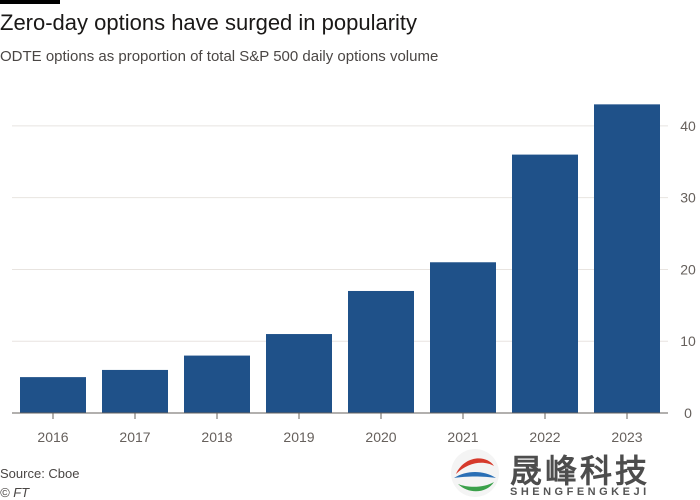 Image resolution: width=700 pixels, height=500 pixels. Describe the element at coordinates (688, 198) in the screenshot. I see `y-tick-label: 30` at that location.